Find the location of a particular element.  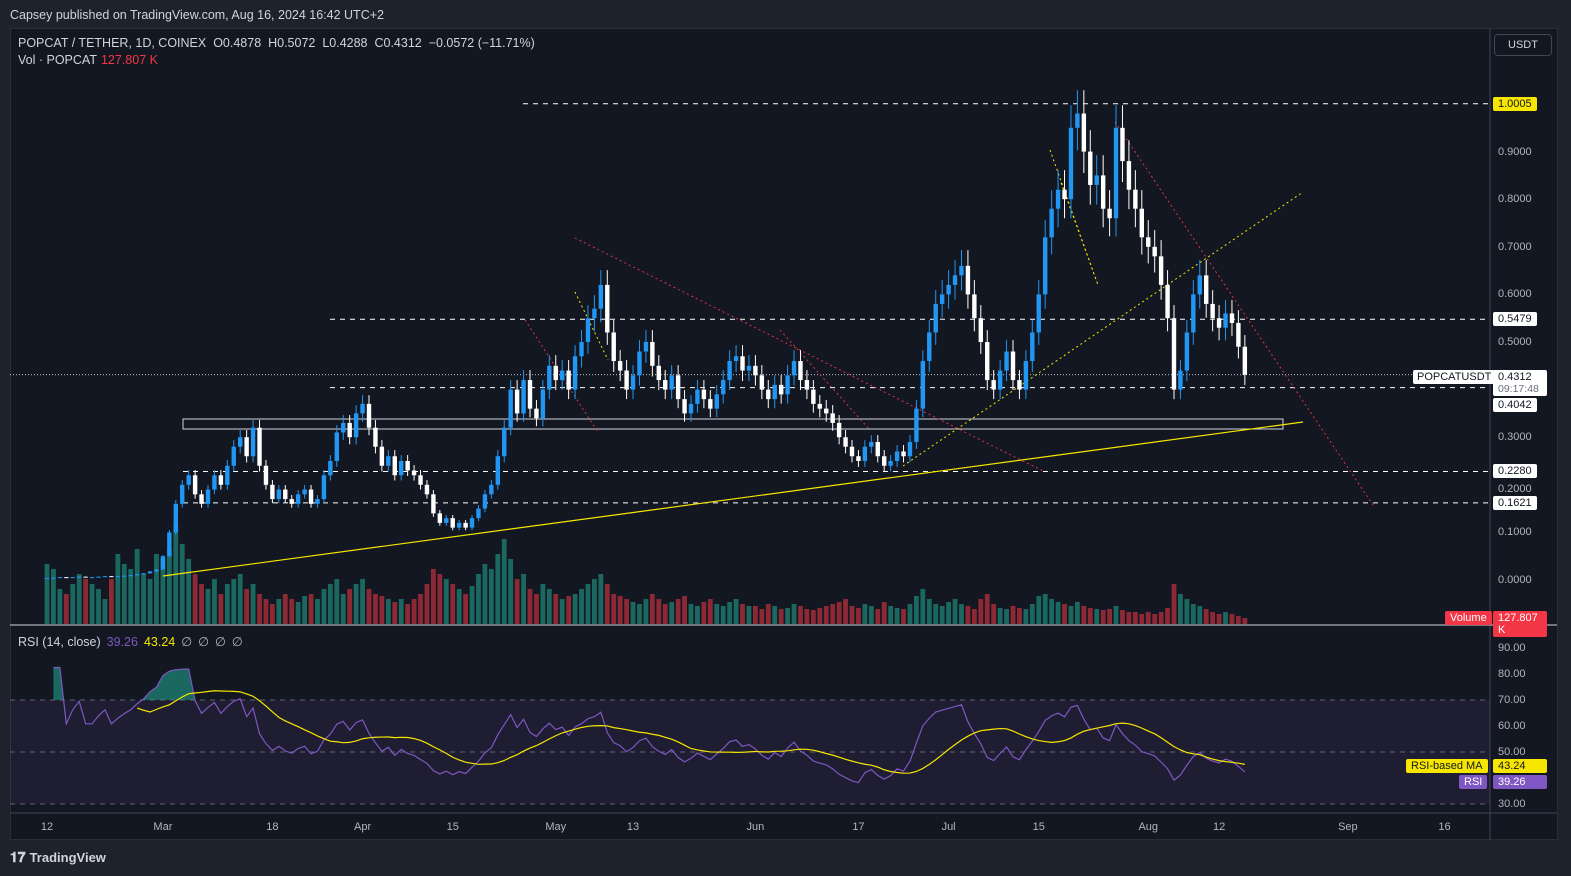

level-price-tag: 1.0005 is located at coordinates (1515, 103).